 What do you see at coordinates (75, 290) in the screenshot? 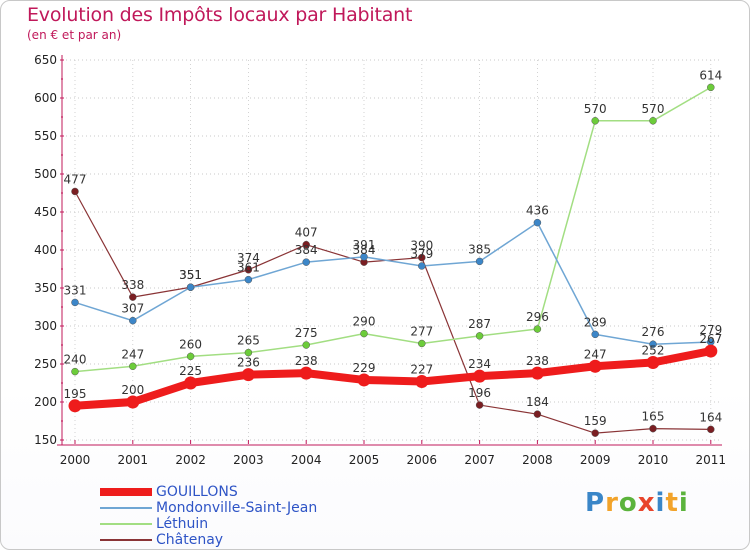
I see `data-label-mondonville-saint-jean: 331` at bounding box center [75, 290].